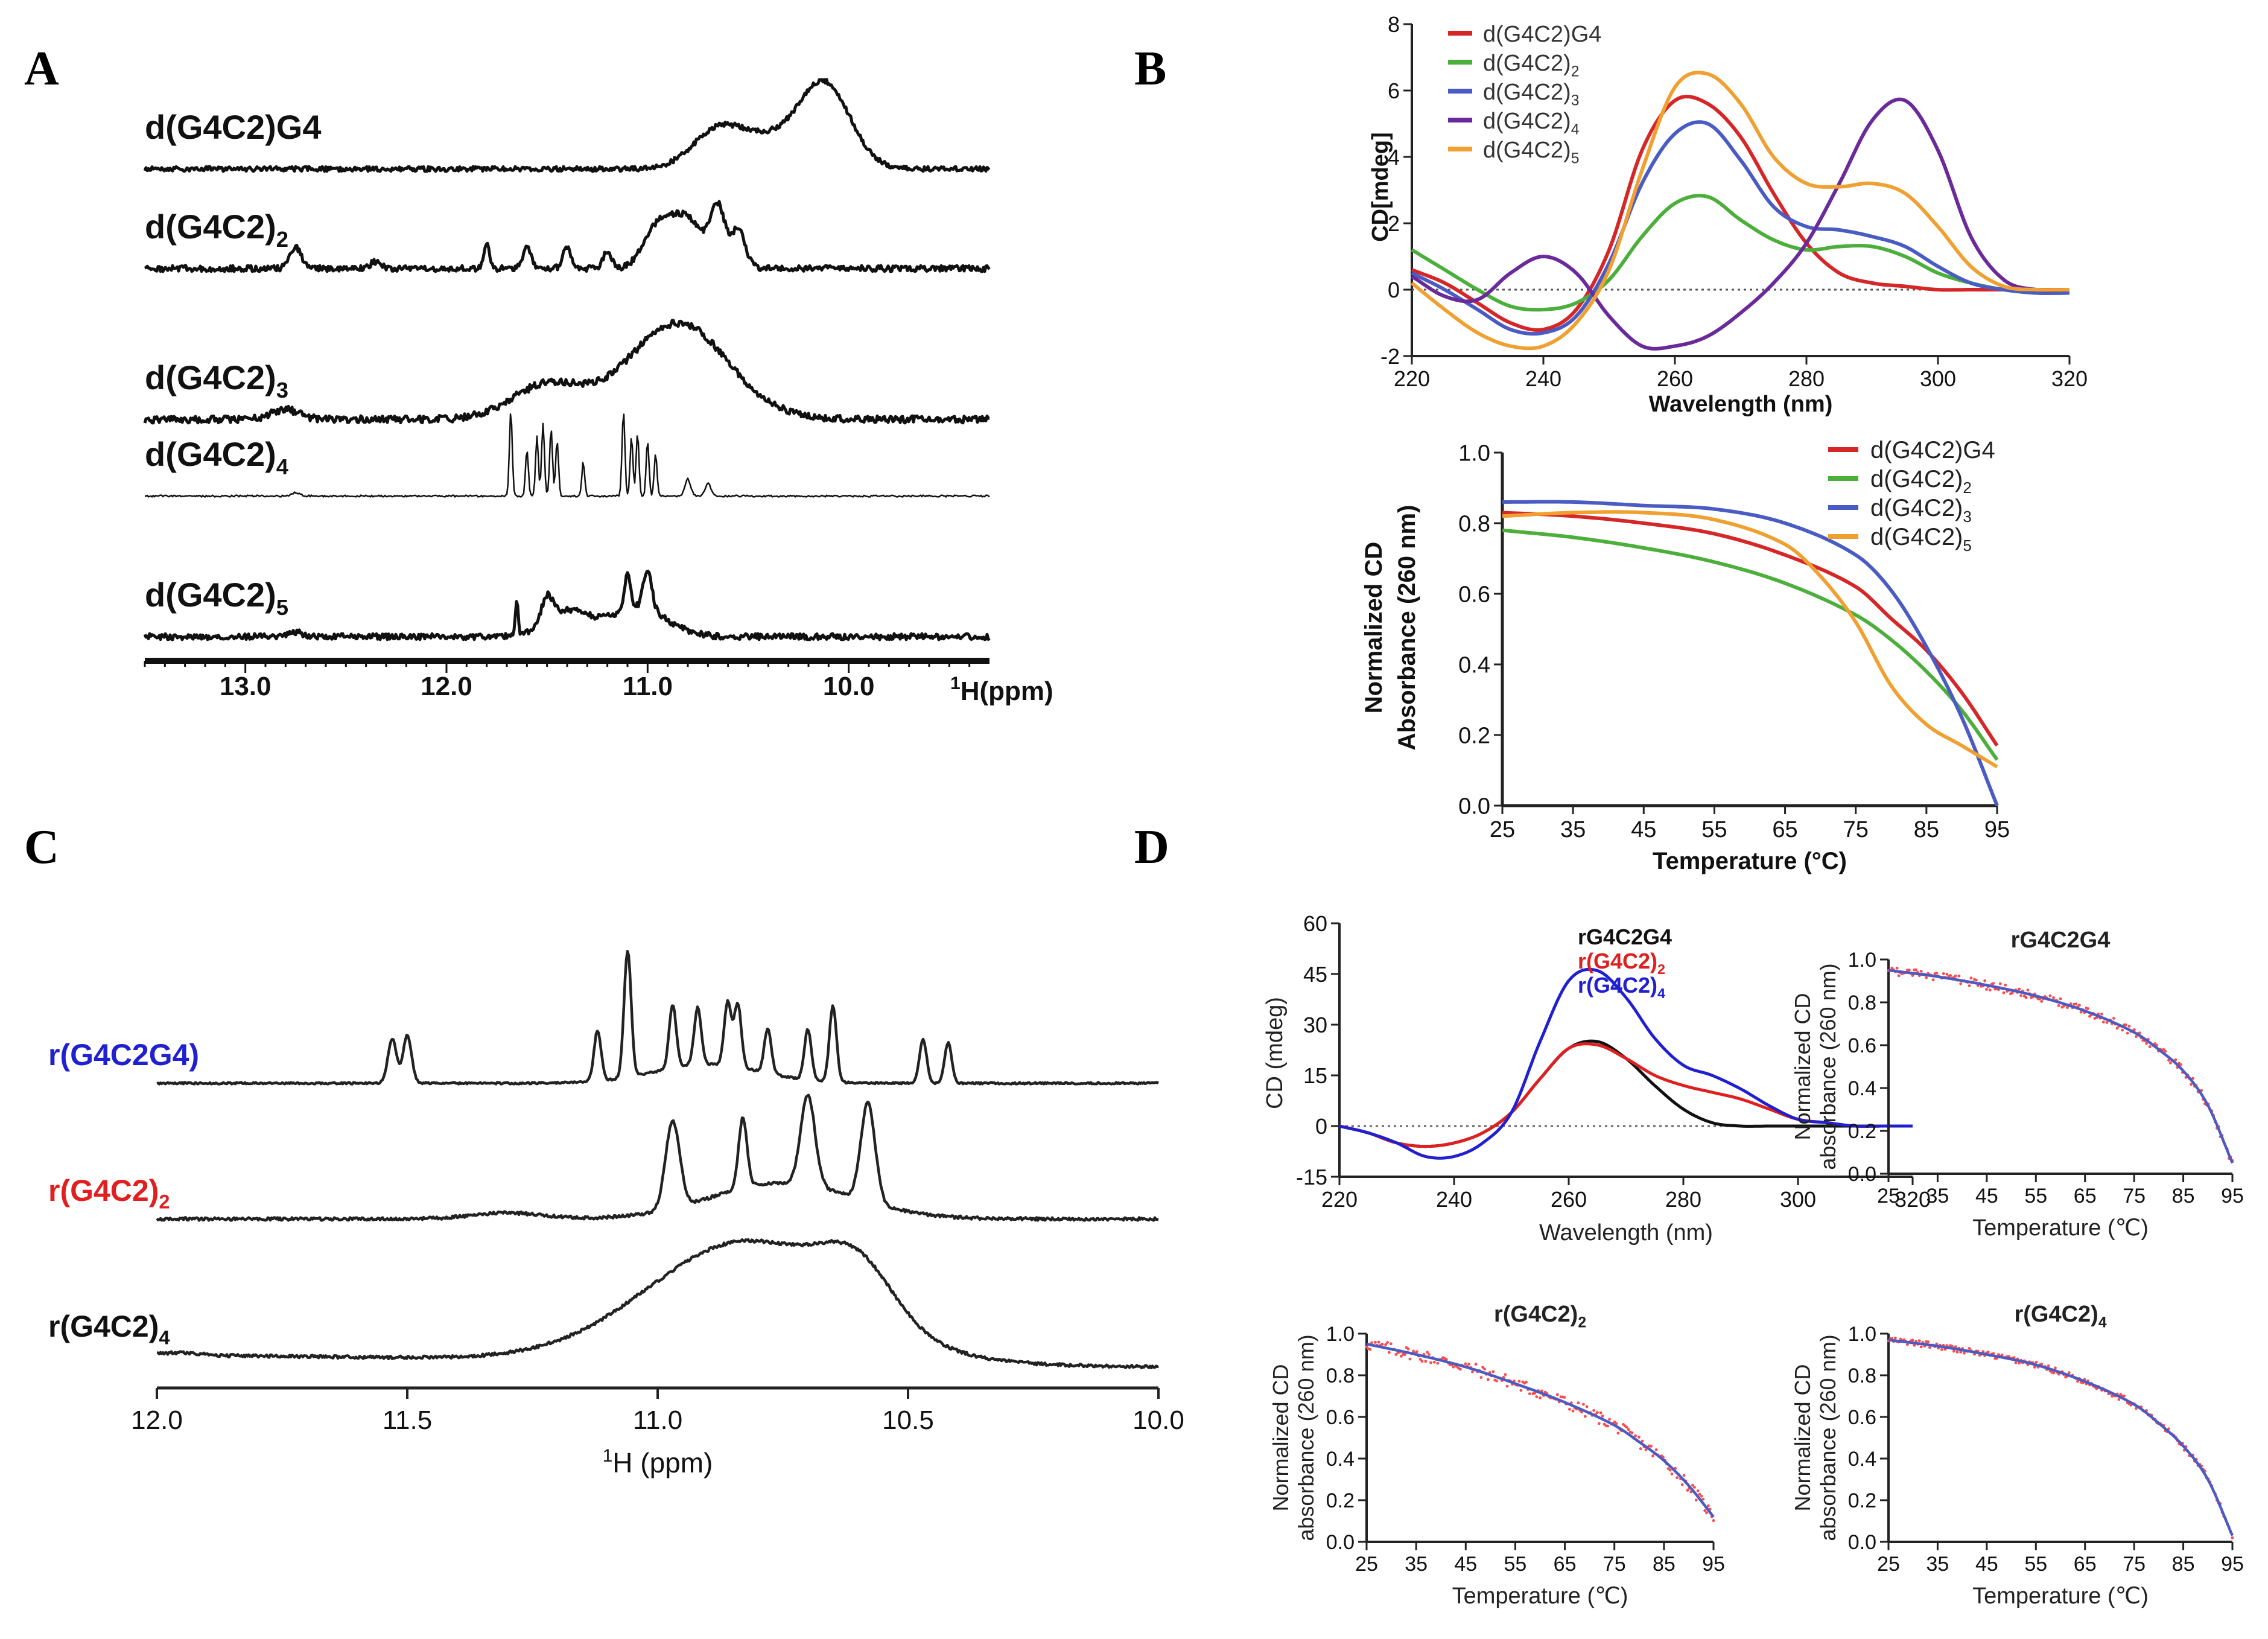 Image resolution: width=2268 pixels, height=1639 pixels. Describe the element at coordinates (1151, 847) in the screenshot. I see `panel-letter-d: D` at that location.